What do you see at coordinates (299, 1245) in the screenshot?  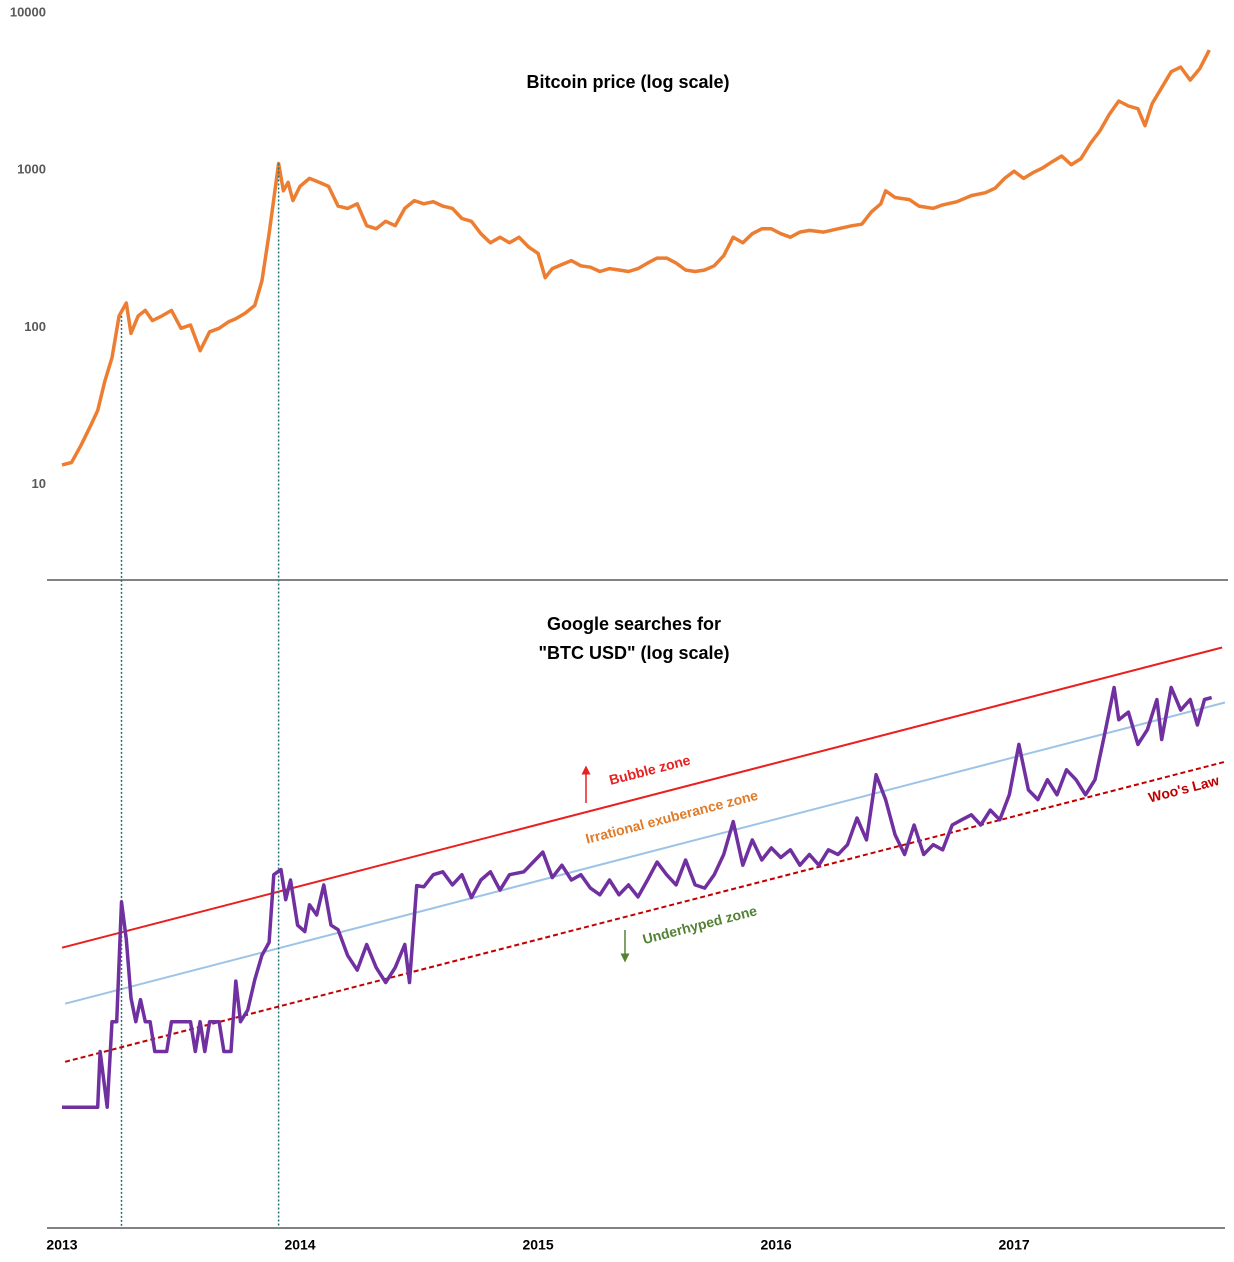 I see `x-tick-label: 2014` at bounding box center [299, 1245].